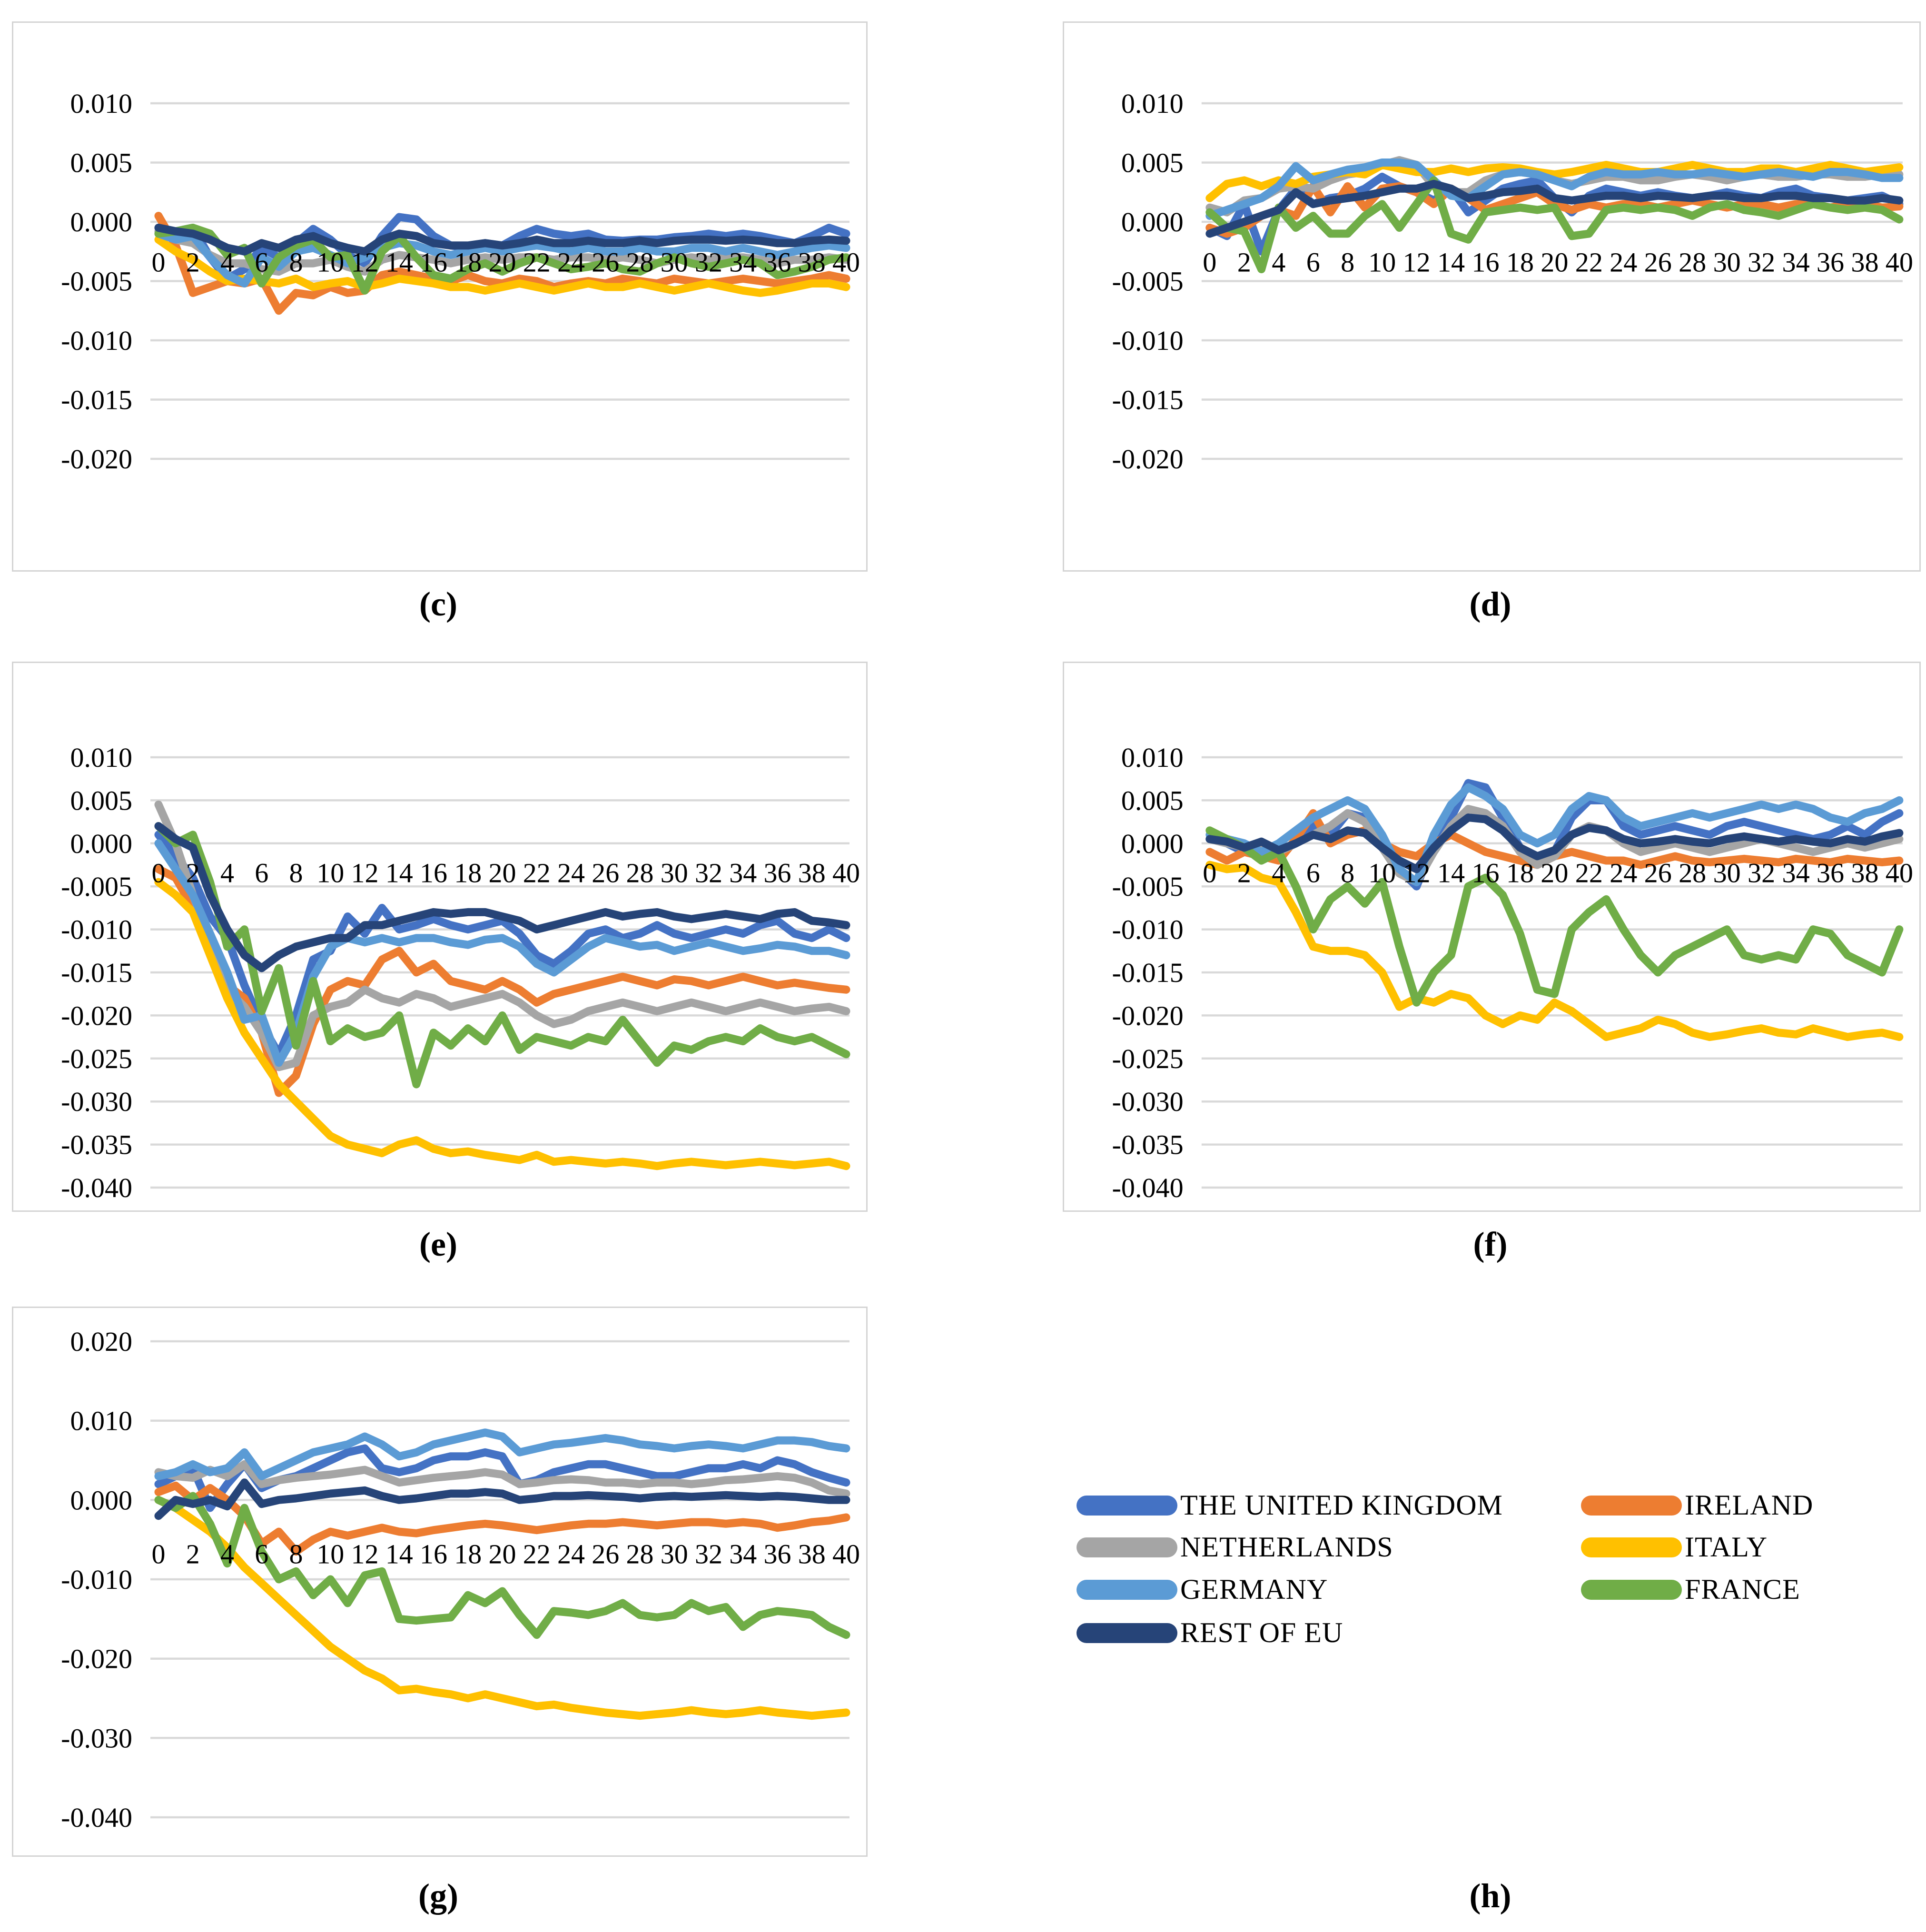 Image resolution: width=1926 pixels, height=1932 pixels. I want to click on legend-item-netherlands: NETHERLANDS, so click(1235, 1548).